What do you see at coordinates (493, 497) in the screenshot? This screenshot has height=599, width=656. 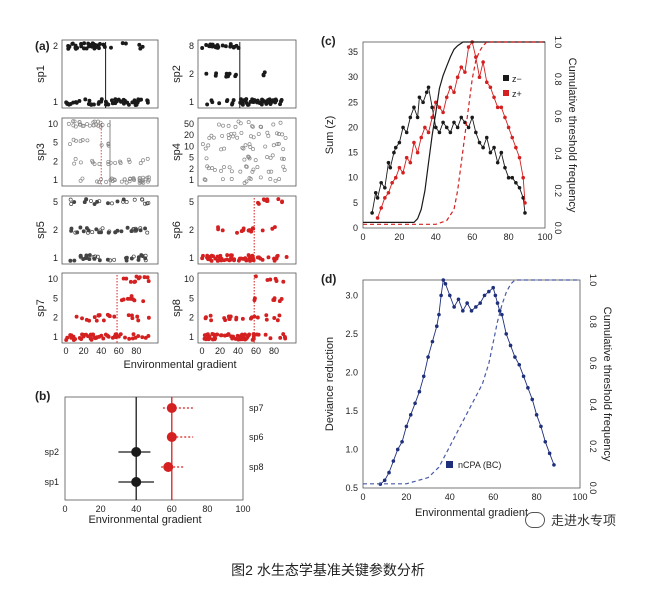 I see `xtick-d-60: 60` at bounding box center [493, 497].